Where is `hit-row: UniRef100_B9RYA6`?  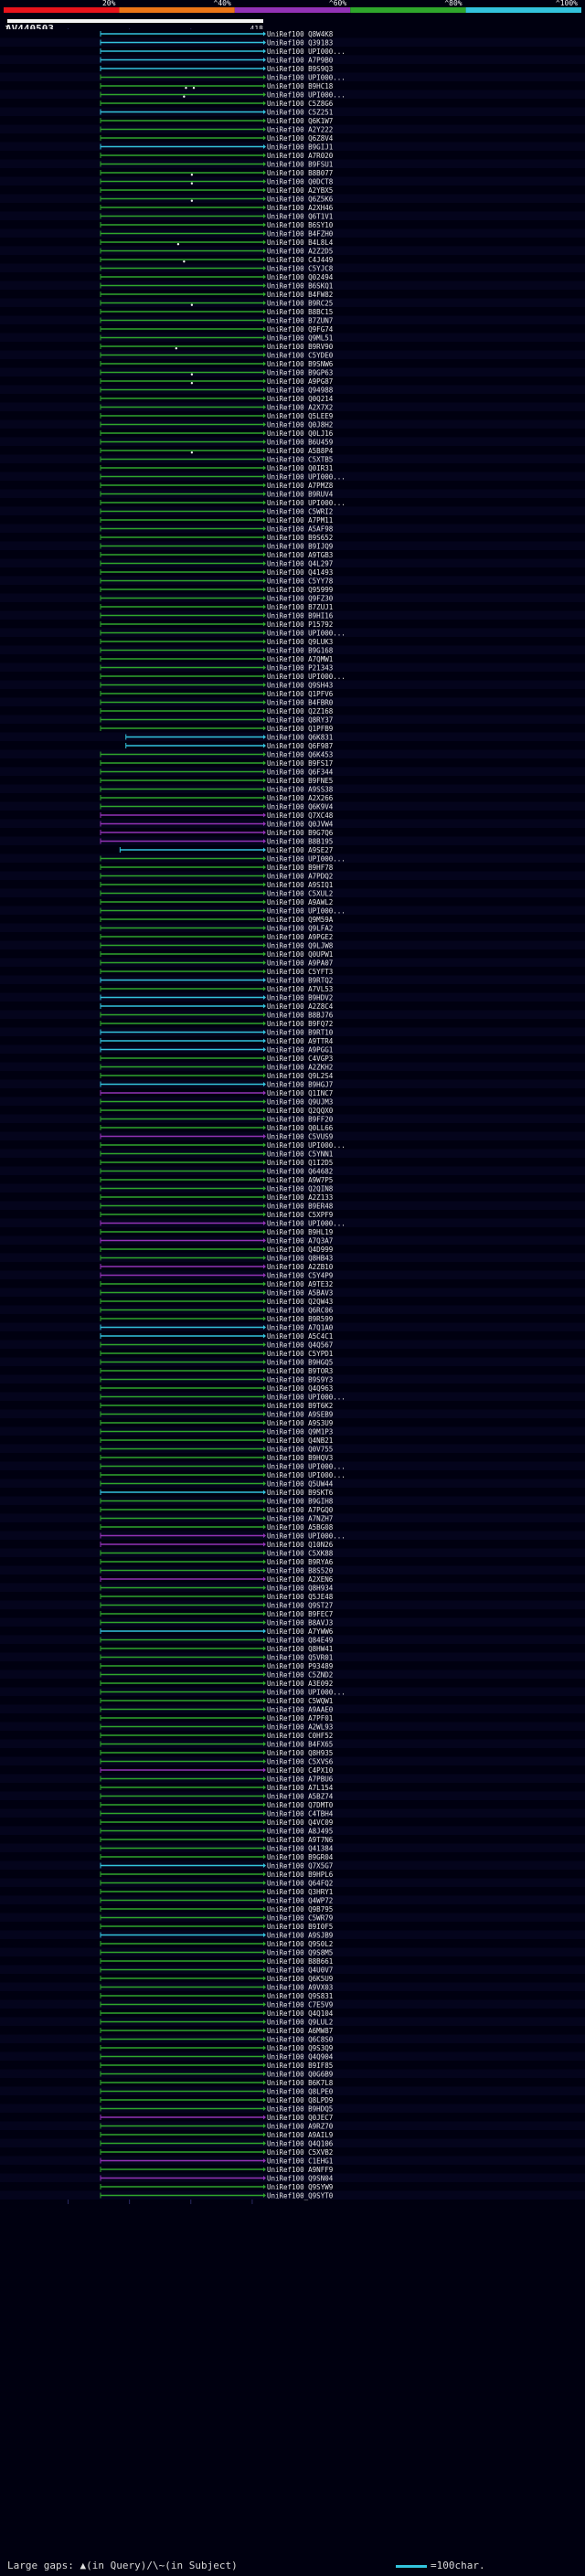 hit-row: UniRef100_B9RYA6 is located at coordinates (293, 1561).